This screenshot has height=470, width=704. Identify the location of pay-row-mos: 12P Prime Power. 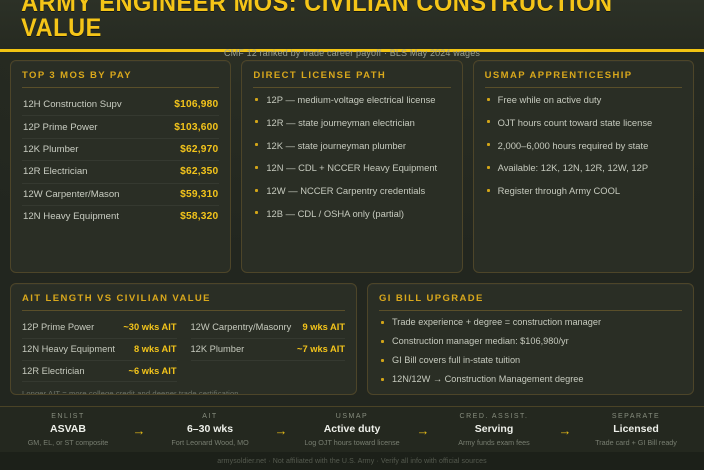
(60, 127).